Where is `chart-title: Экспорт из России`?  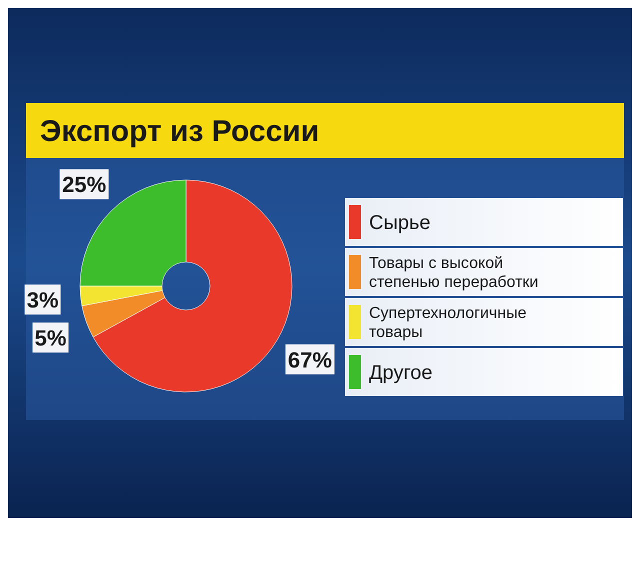 chart-title: Экспорт из России is located at coordinates (180, 131).